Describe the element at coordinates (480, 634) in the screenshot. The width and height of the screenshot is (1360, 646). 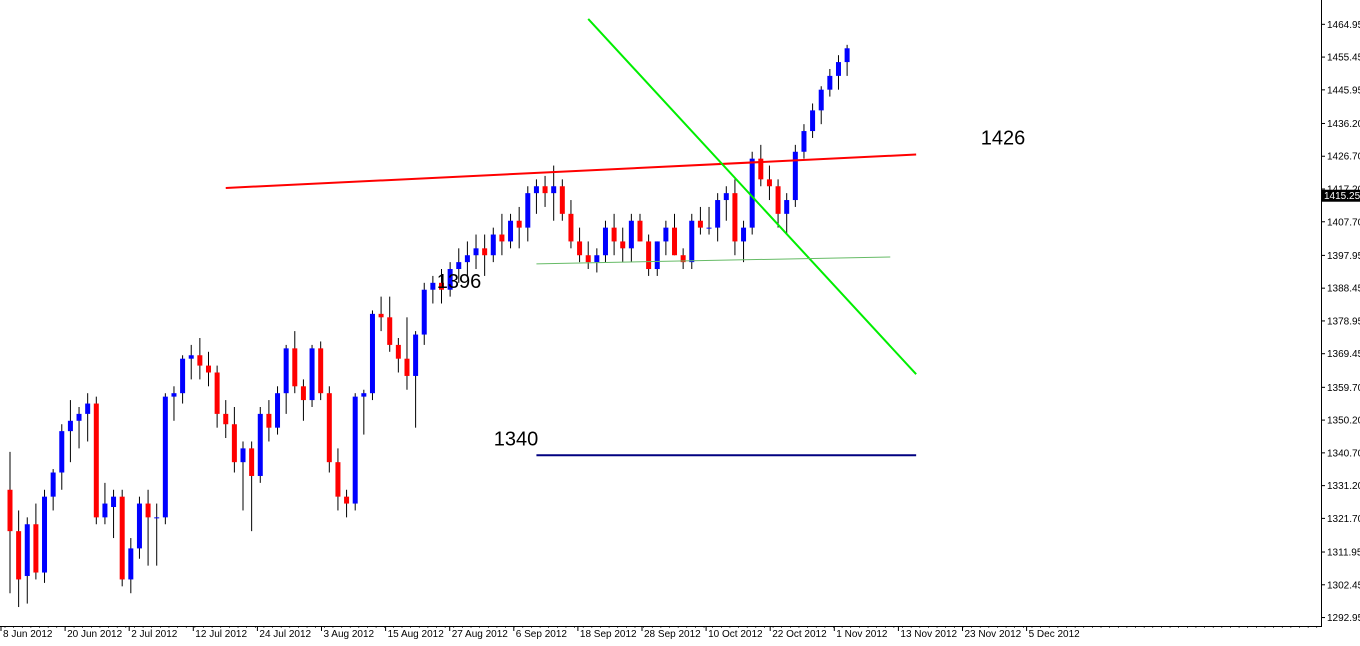
I see `date-tick-label: 27 Aug 2012` at that location.